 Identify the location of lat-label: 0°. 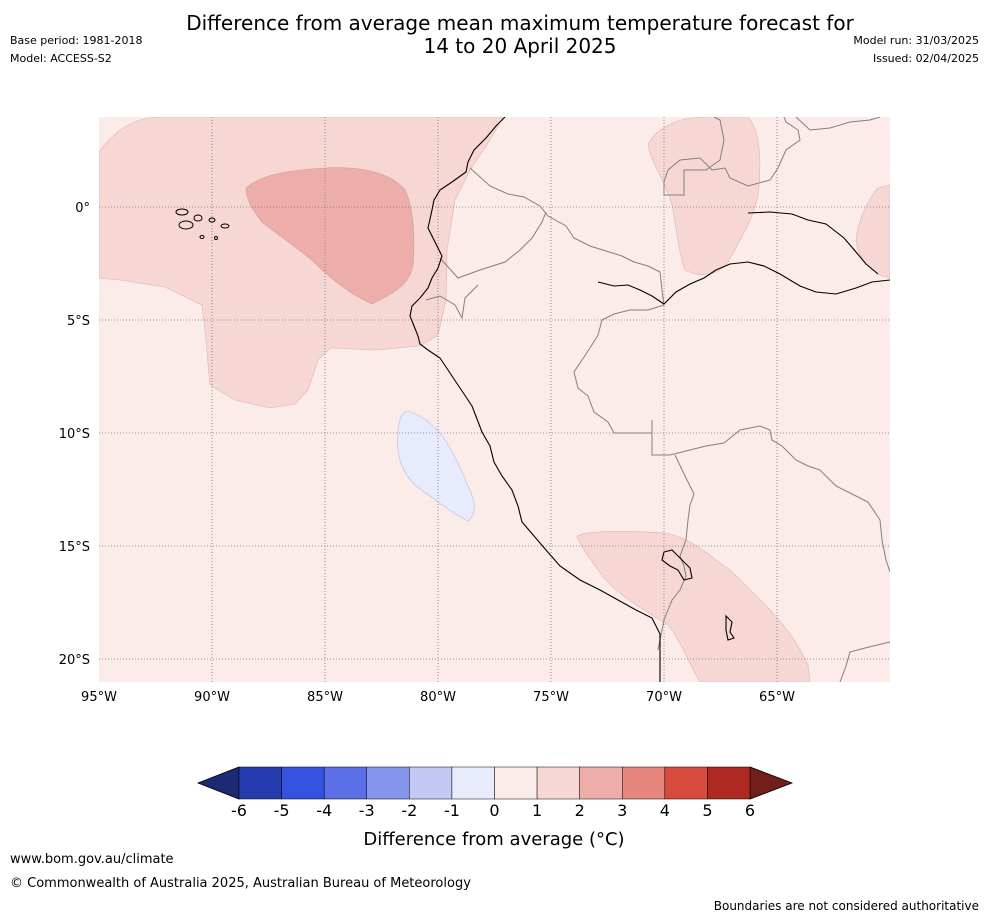
(82, 208).